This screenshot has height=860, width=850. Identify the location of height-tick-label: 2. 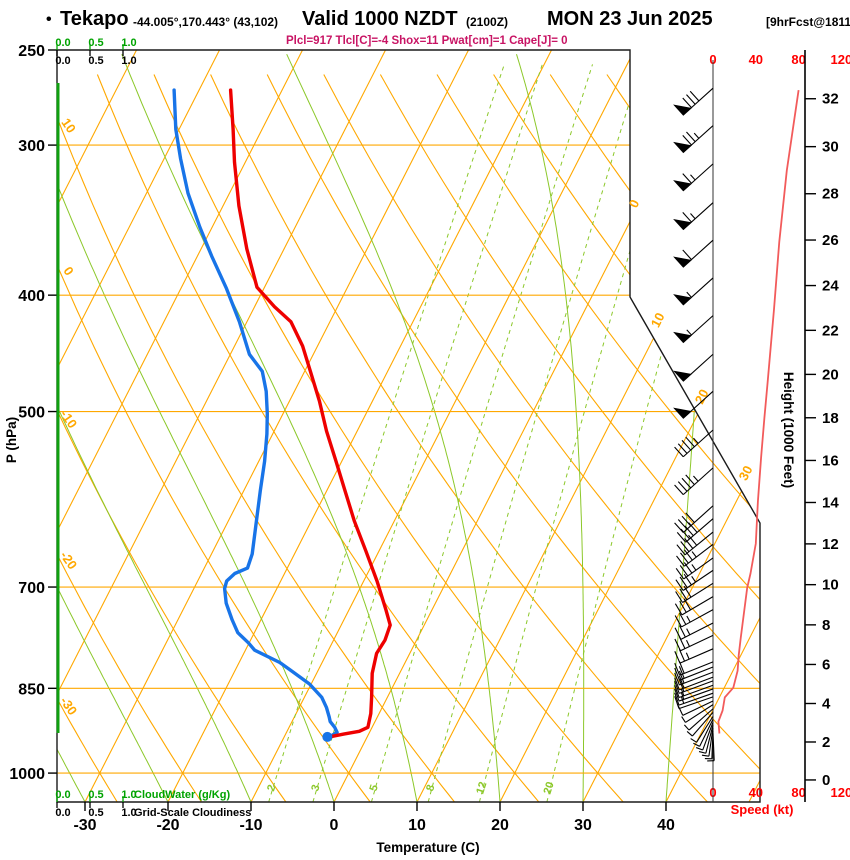
(826, 742).